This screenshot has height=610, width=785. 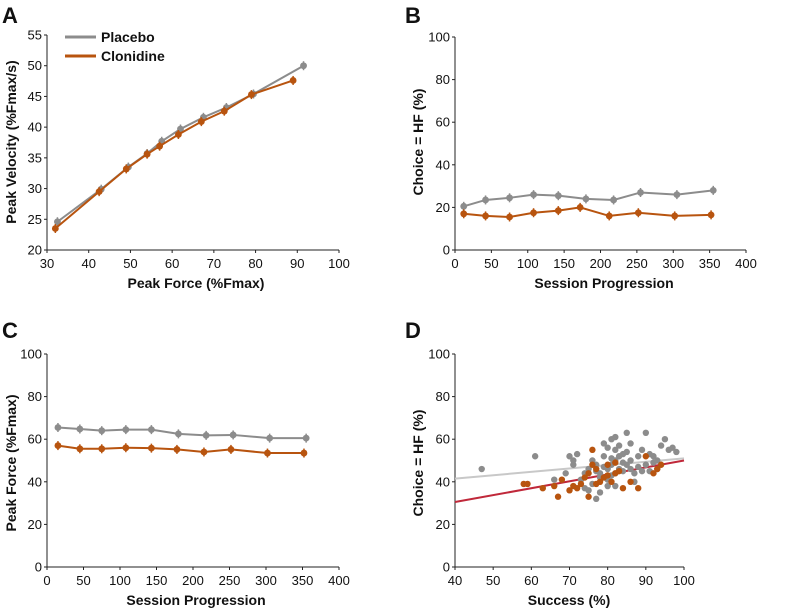 What do you see at coordinates (35, 188) in the screenshot?
I see `panel-a-y-tick-label: 30` at bounding box center [35, 188].